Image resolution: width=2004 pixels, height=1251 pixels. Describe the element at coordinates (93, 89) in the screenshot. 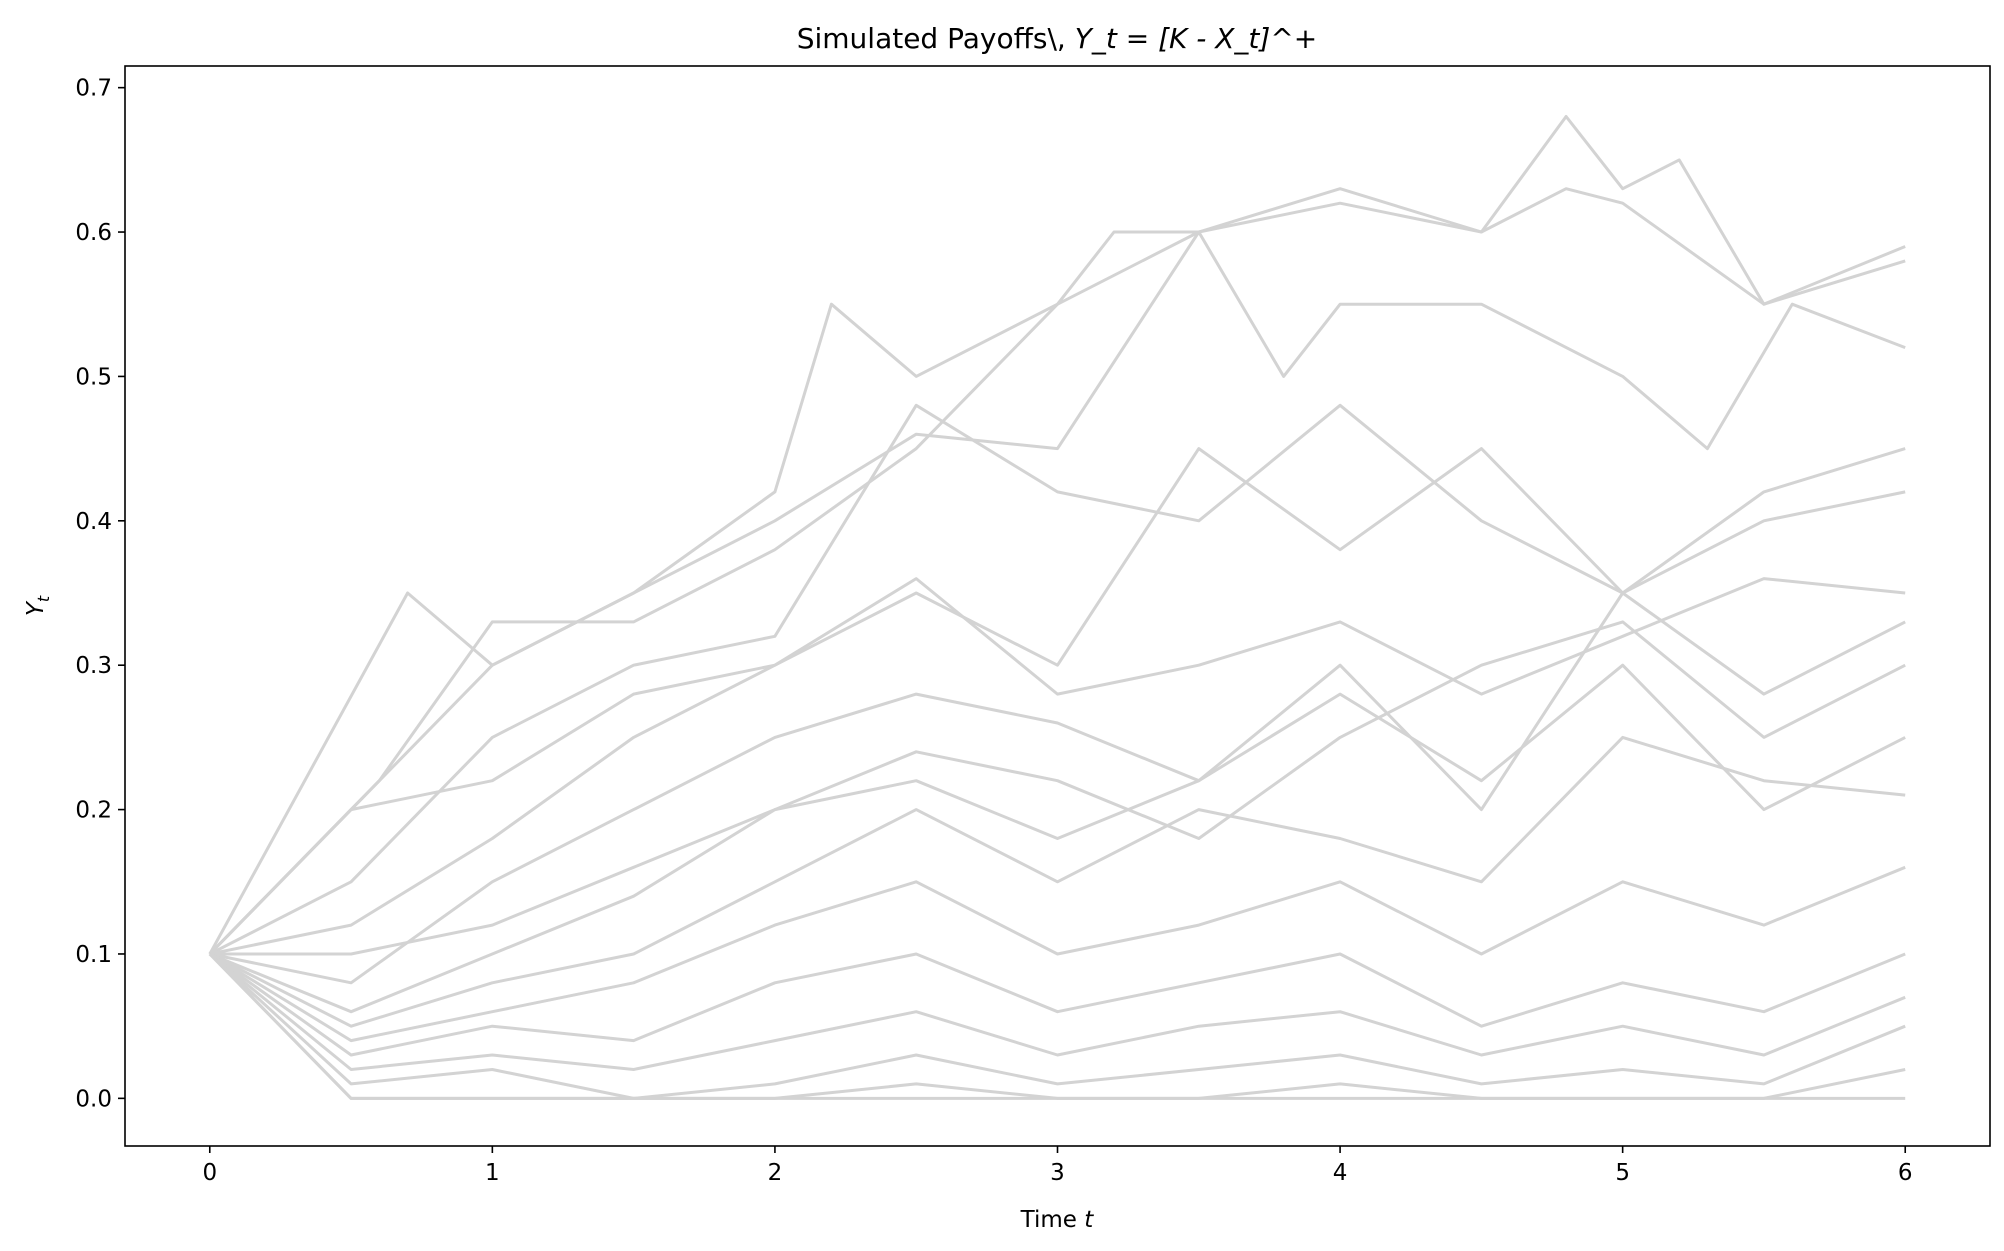

I see `y-tick-label-7: 0.7` at that location.